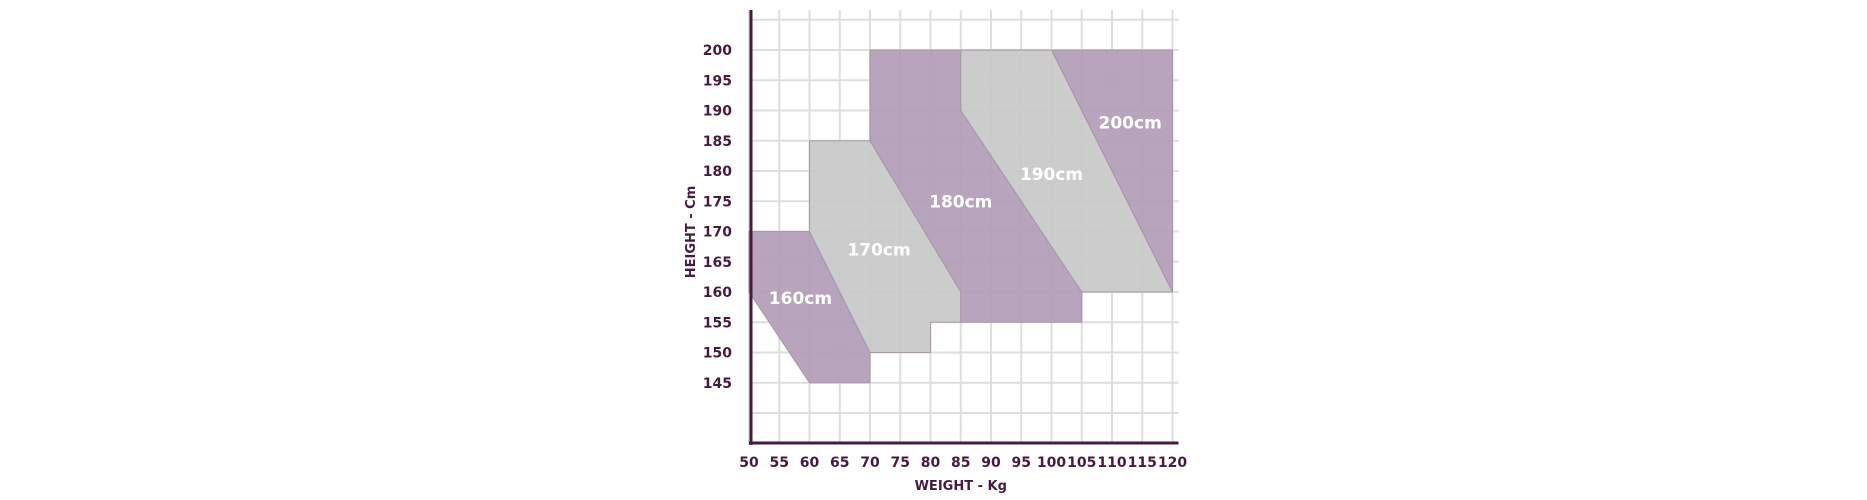 This screenshot has height=500, width=1867. Describe the element at coordinates (717, 172) in the screenshot. I see `y-tick-180: 180` at that location.